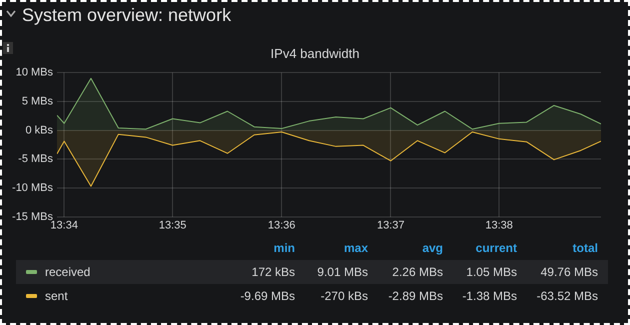  Describe the element at coordinates (489, 296) in the screenshot. I see `text: -1.38 MBs` at that location.